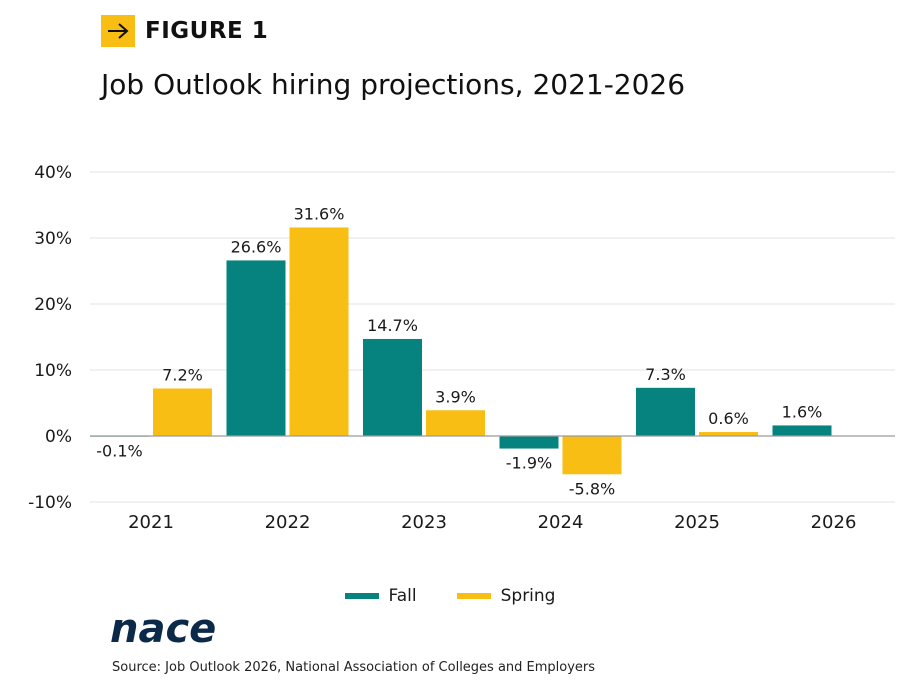 This screenshot has width=900, height=700. I want to click on data-label: -0.1%, so click(119, 451).